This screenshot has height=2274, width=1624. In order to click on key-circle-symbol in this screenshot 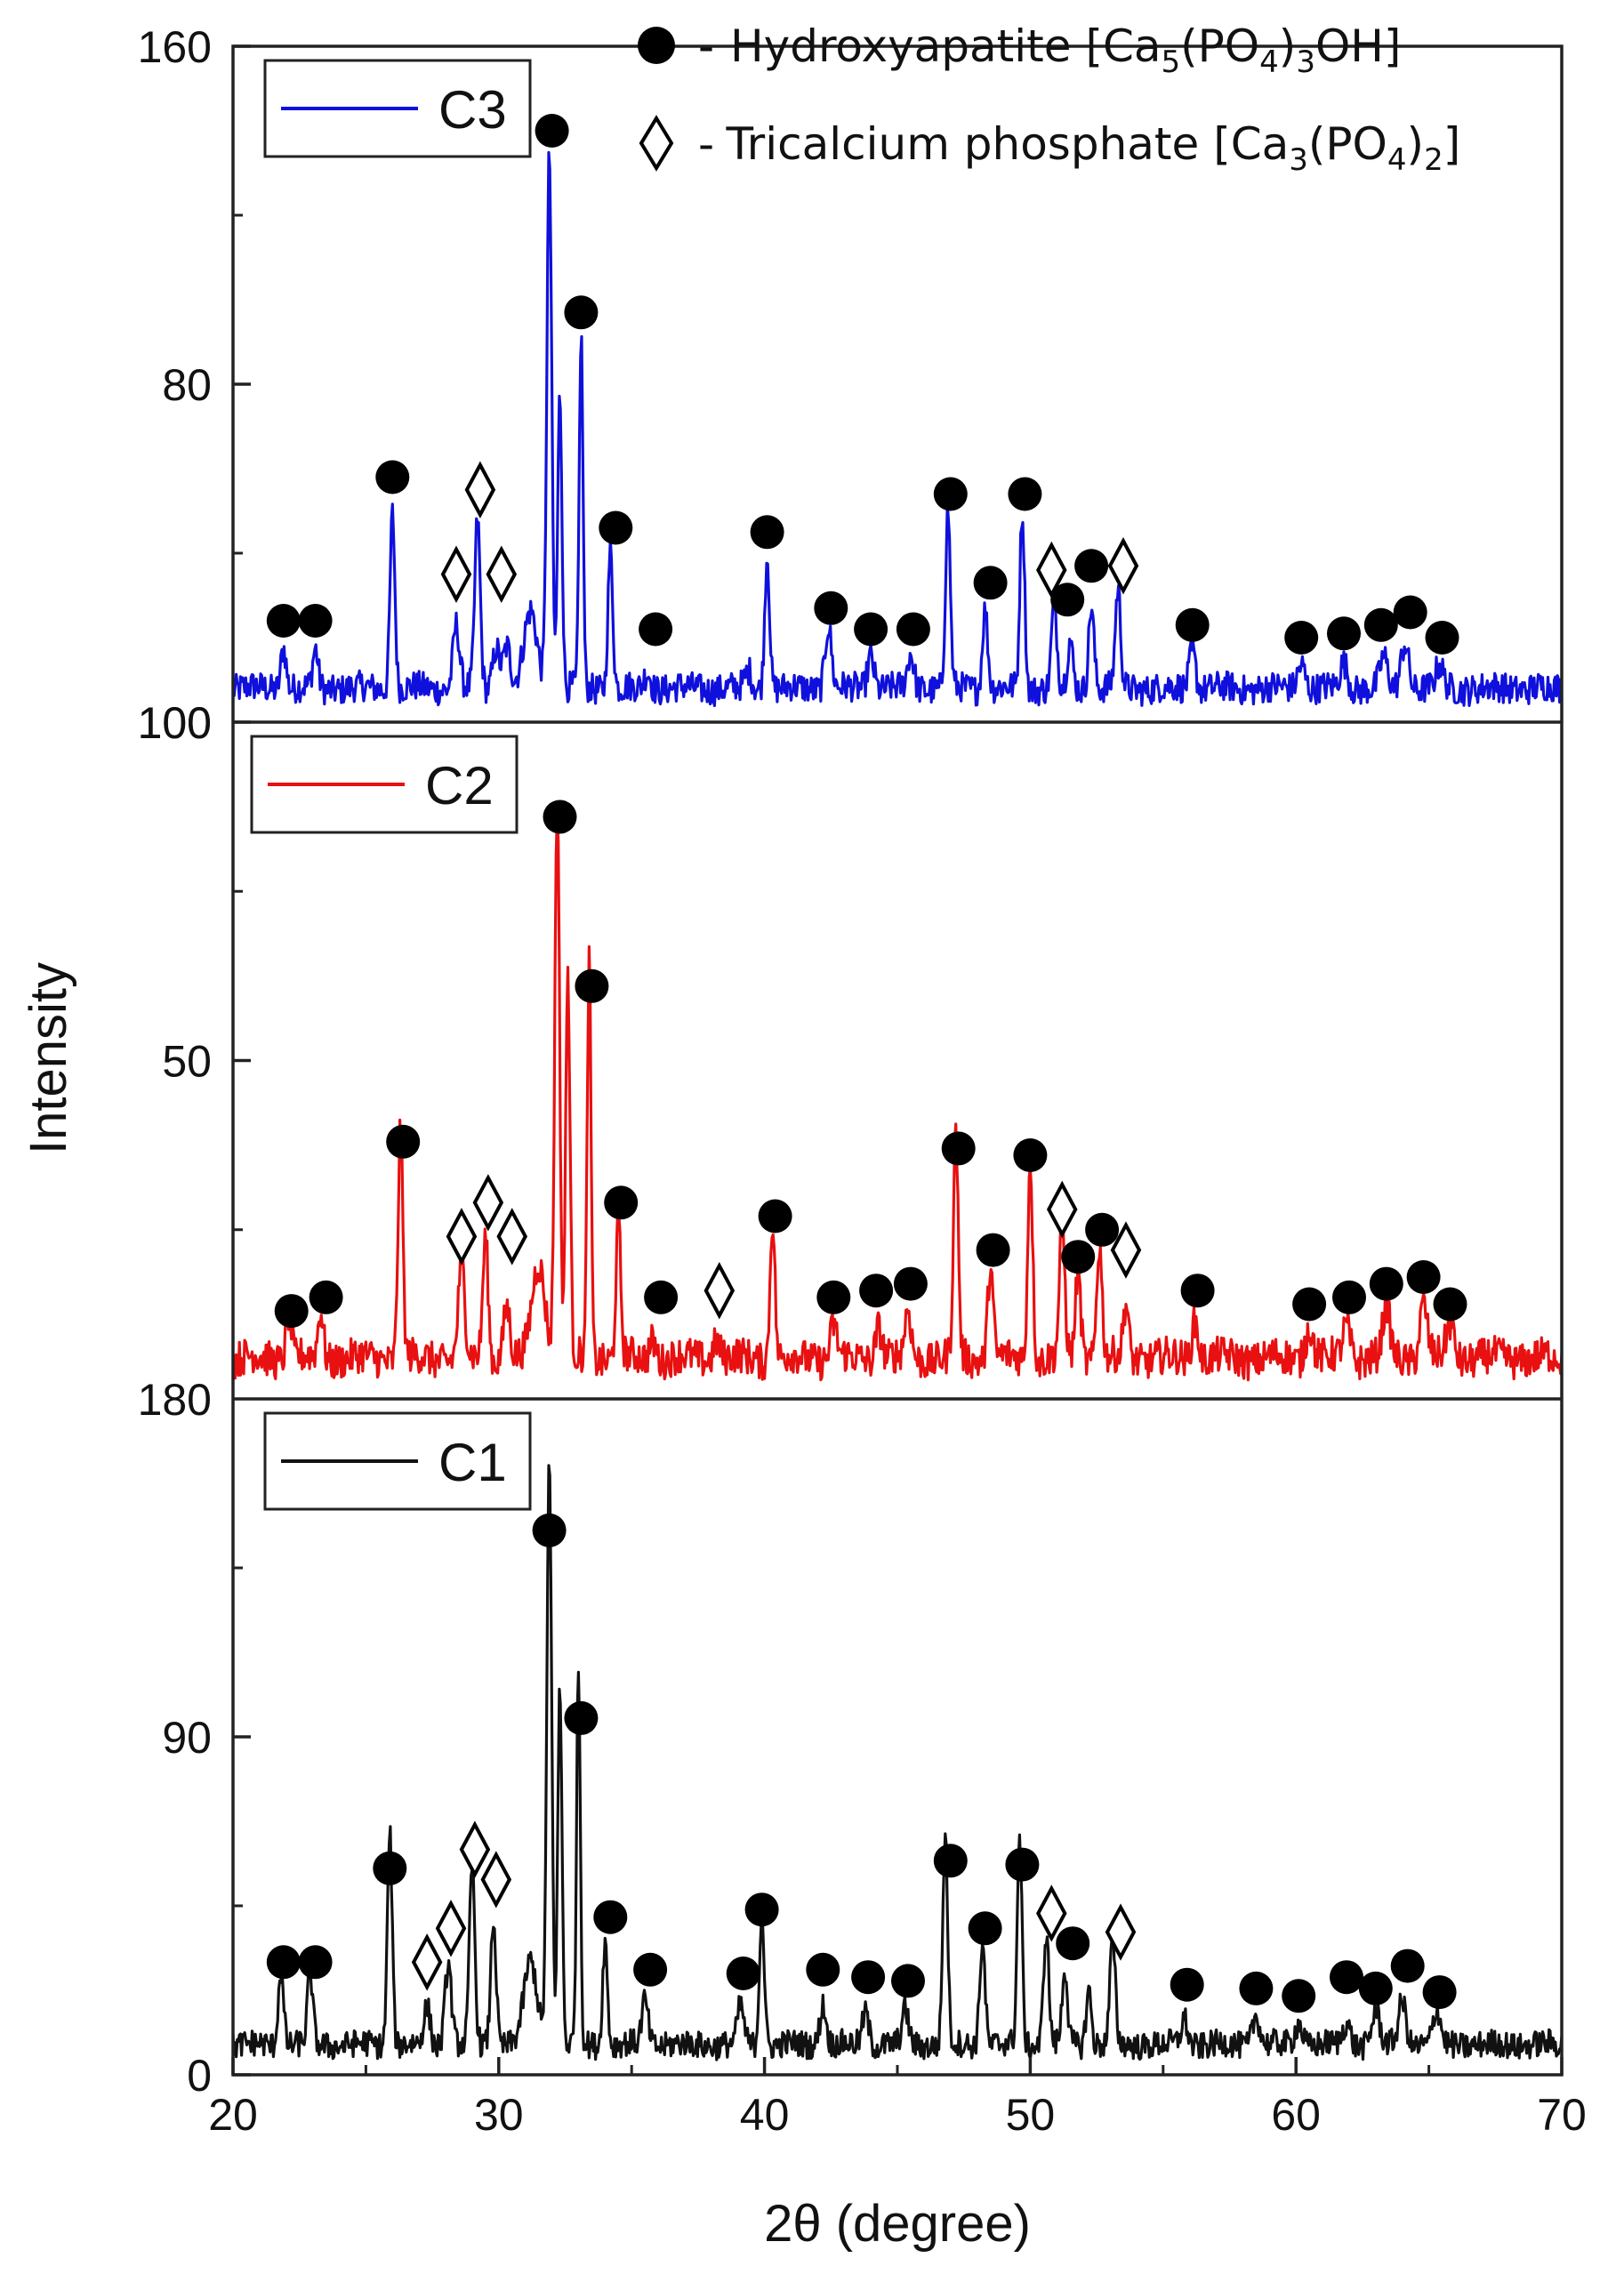, I will do `click(656, 45)`.